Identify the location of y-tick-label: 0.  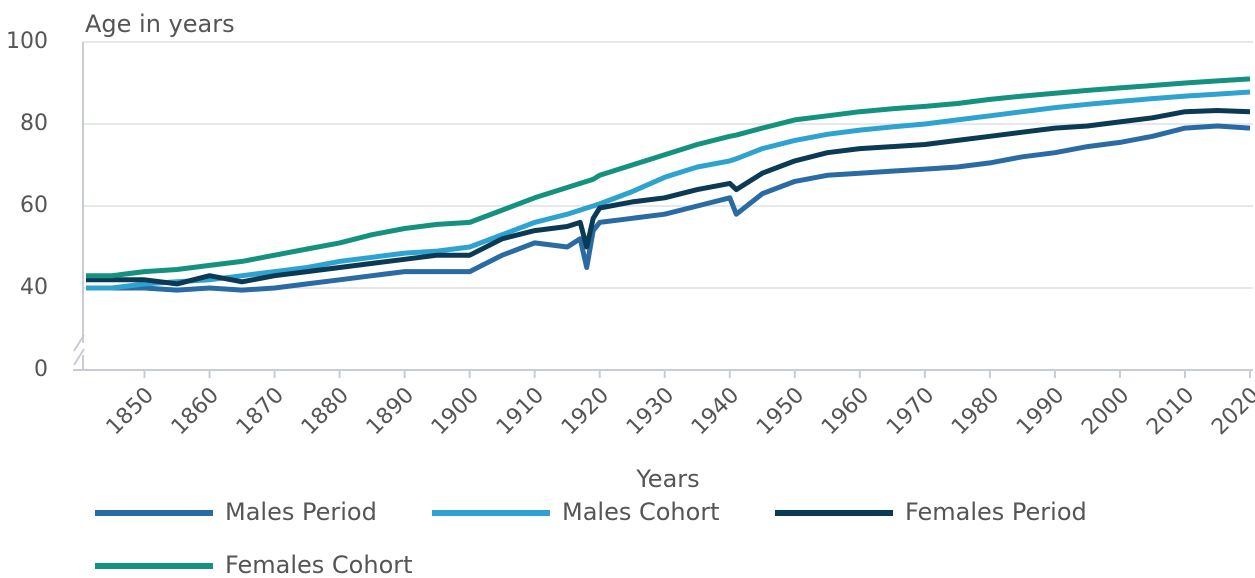
(41, 369).